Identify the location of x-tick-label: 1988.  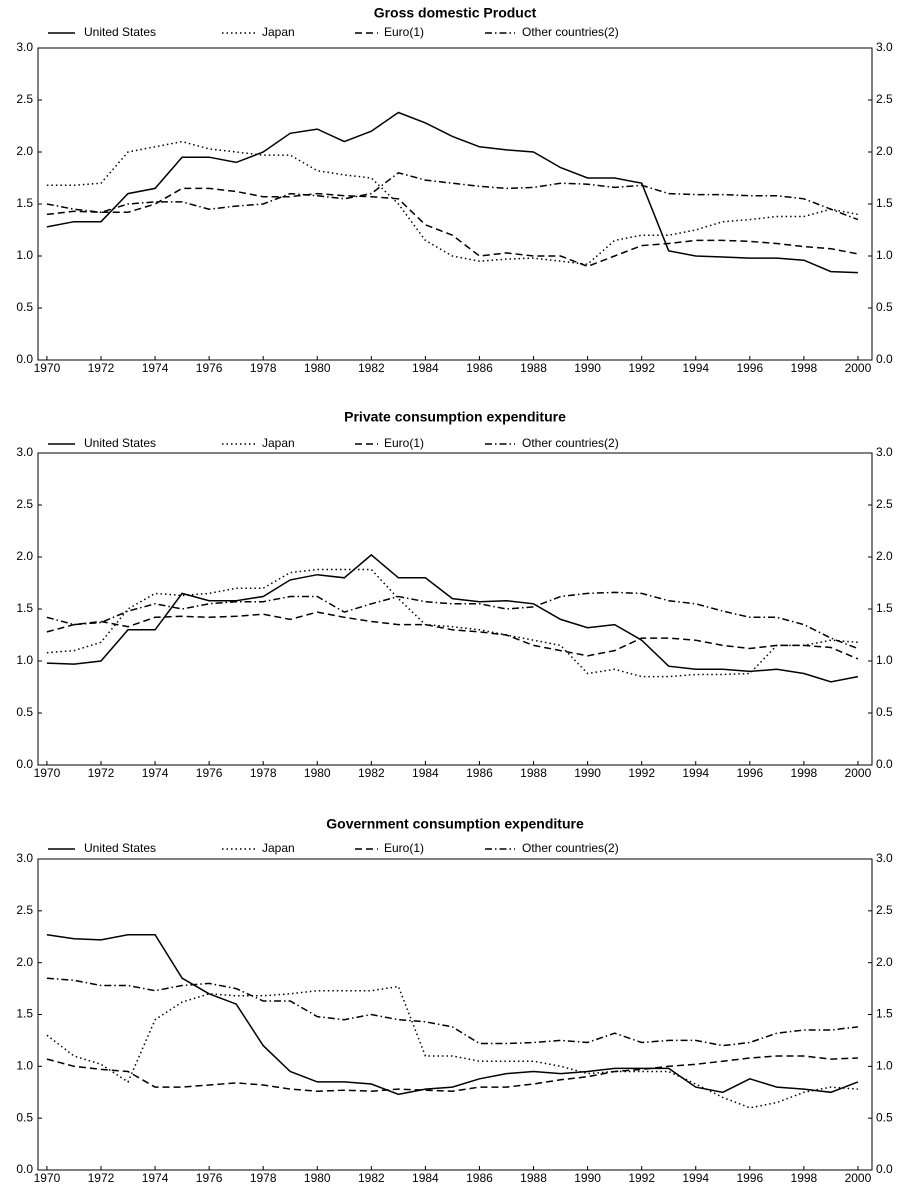
(533, 1178).